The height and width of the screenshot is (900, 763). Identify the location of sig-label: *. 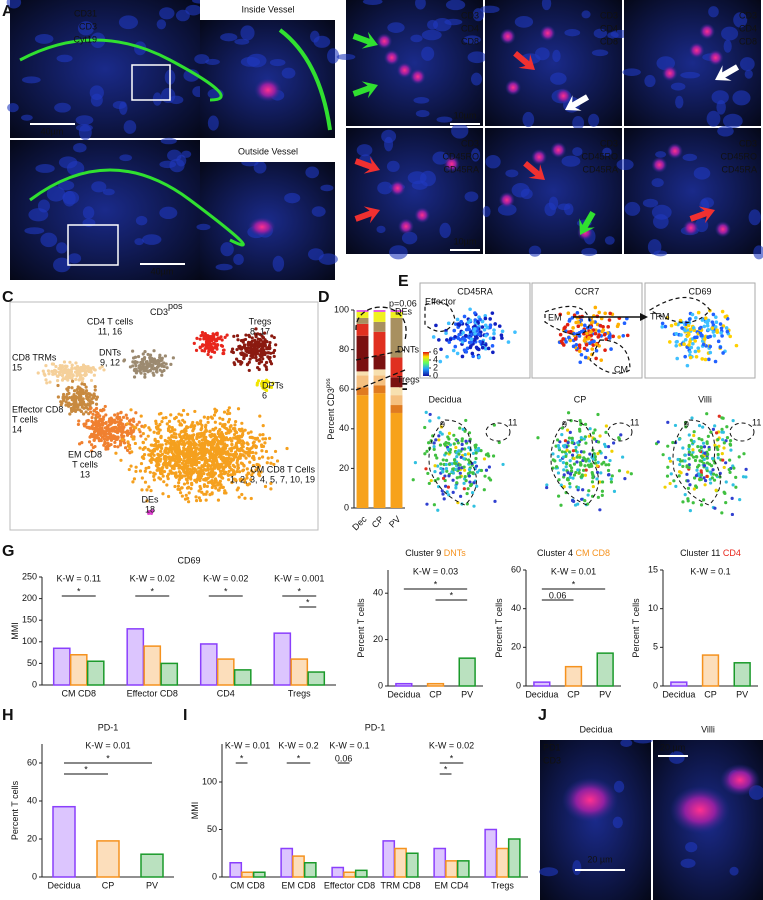
(242, 758).